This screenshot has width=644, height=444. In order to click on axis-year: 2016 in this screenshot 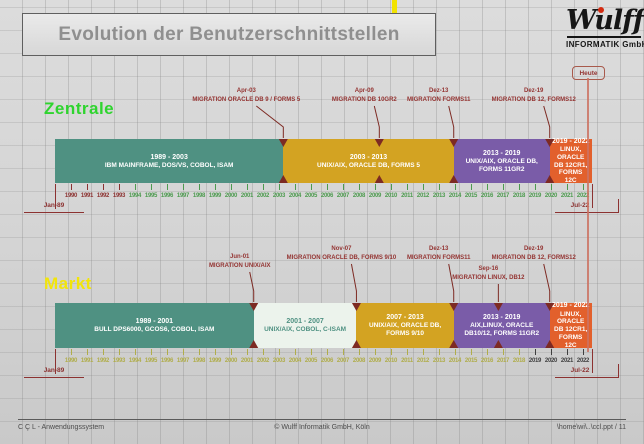, I will do `click(487, 196)`.